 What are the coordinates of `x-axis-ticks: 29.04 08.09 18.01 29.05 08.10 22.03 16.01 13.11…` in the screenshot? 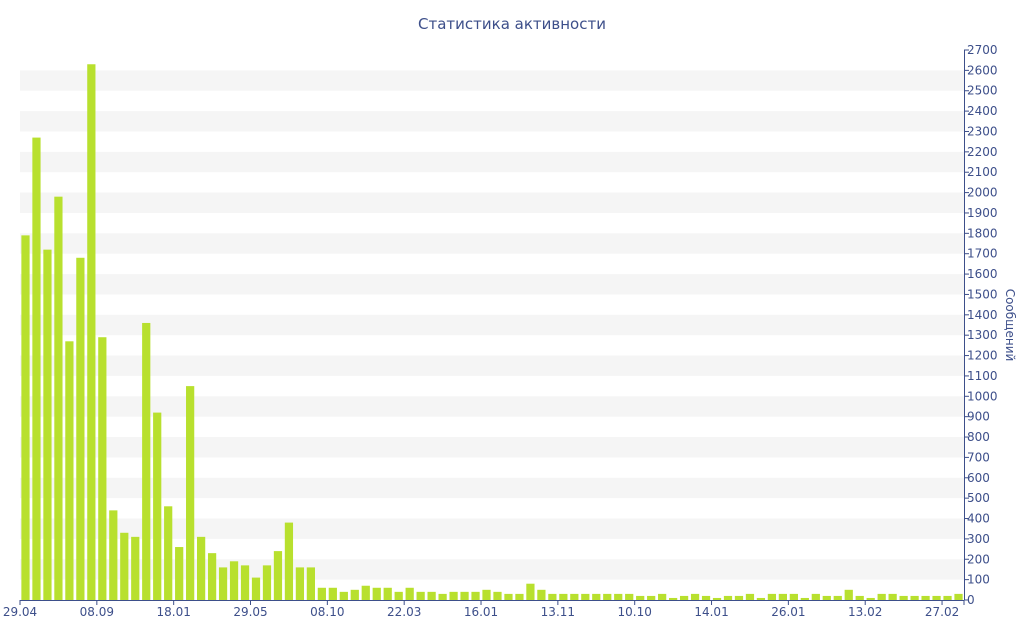 It's located at (484, 609).